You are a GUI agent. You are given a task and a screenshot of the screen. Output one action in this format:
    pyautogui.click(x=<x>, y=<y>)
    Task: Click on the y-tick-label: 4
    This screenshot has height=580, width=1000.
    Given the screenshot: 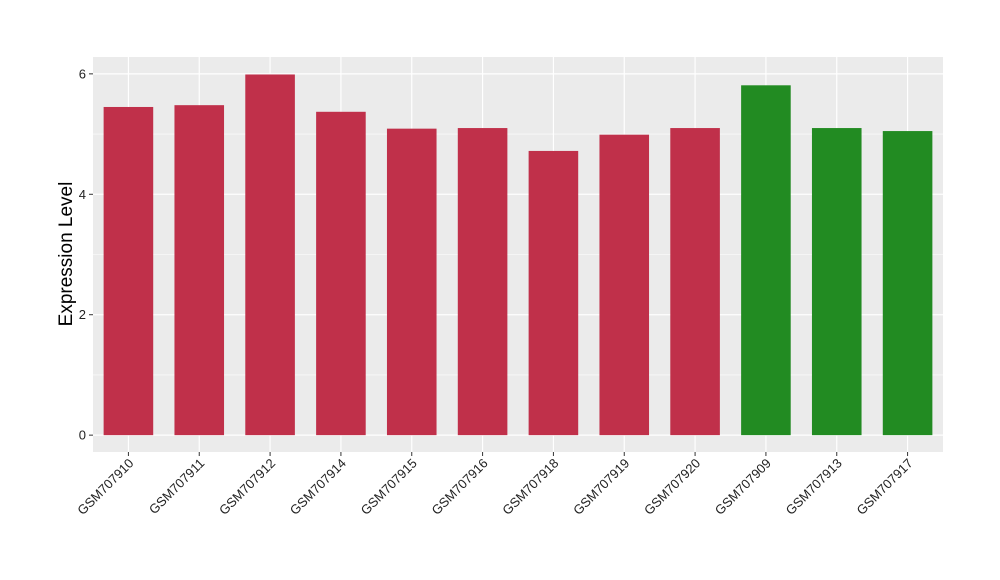 What is the action you would take?
    pyautogui.click(x=82, y=194)
    